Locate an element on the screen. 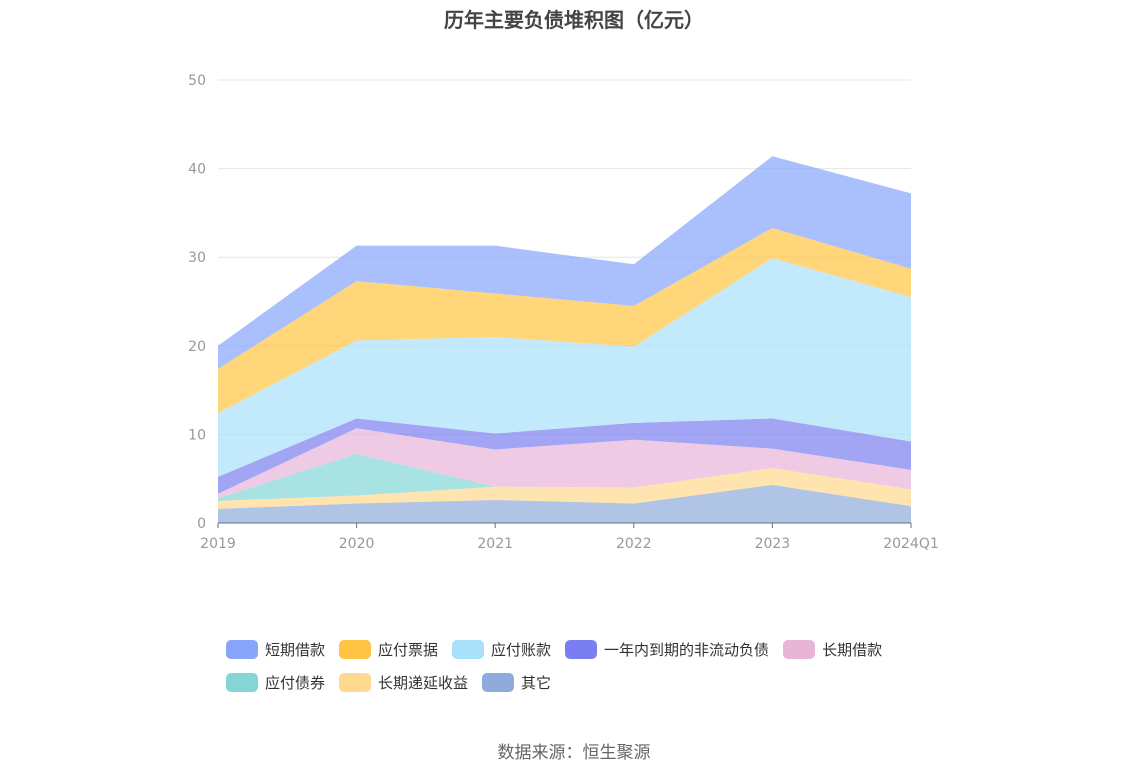 The image size is (1148, 776). y-tick-label: 30 is located at coordinates (197, 258).